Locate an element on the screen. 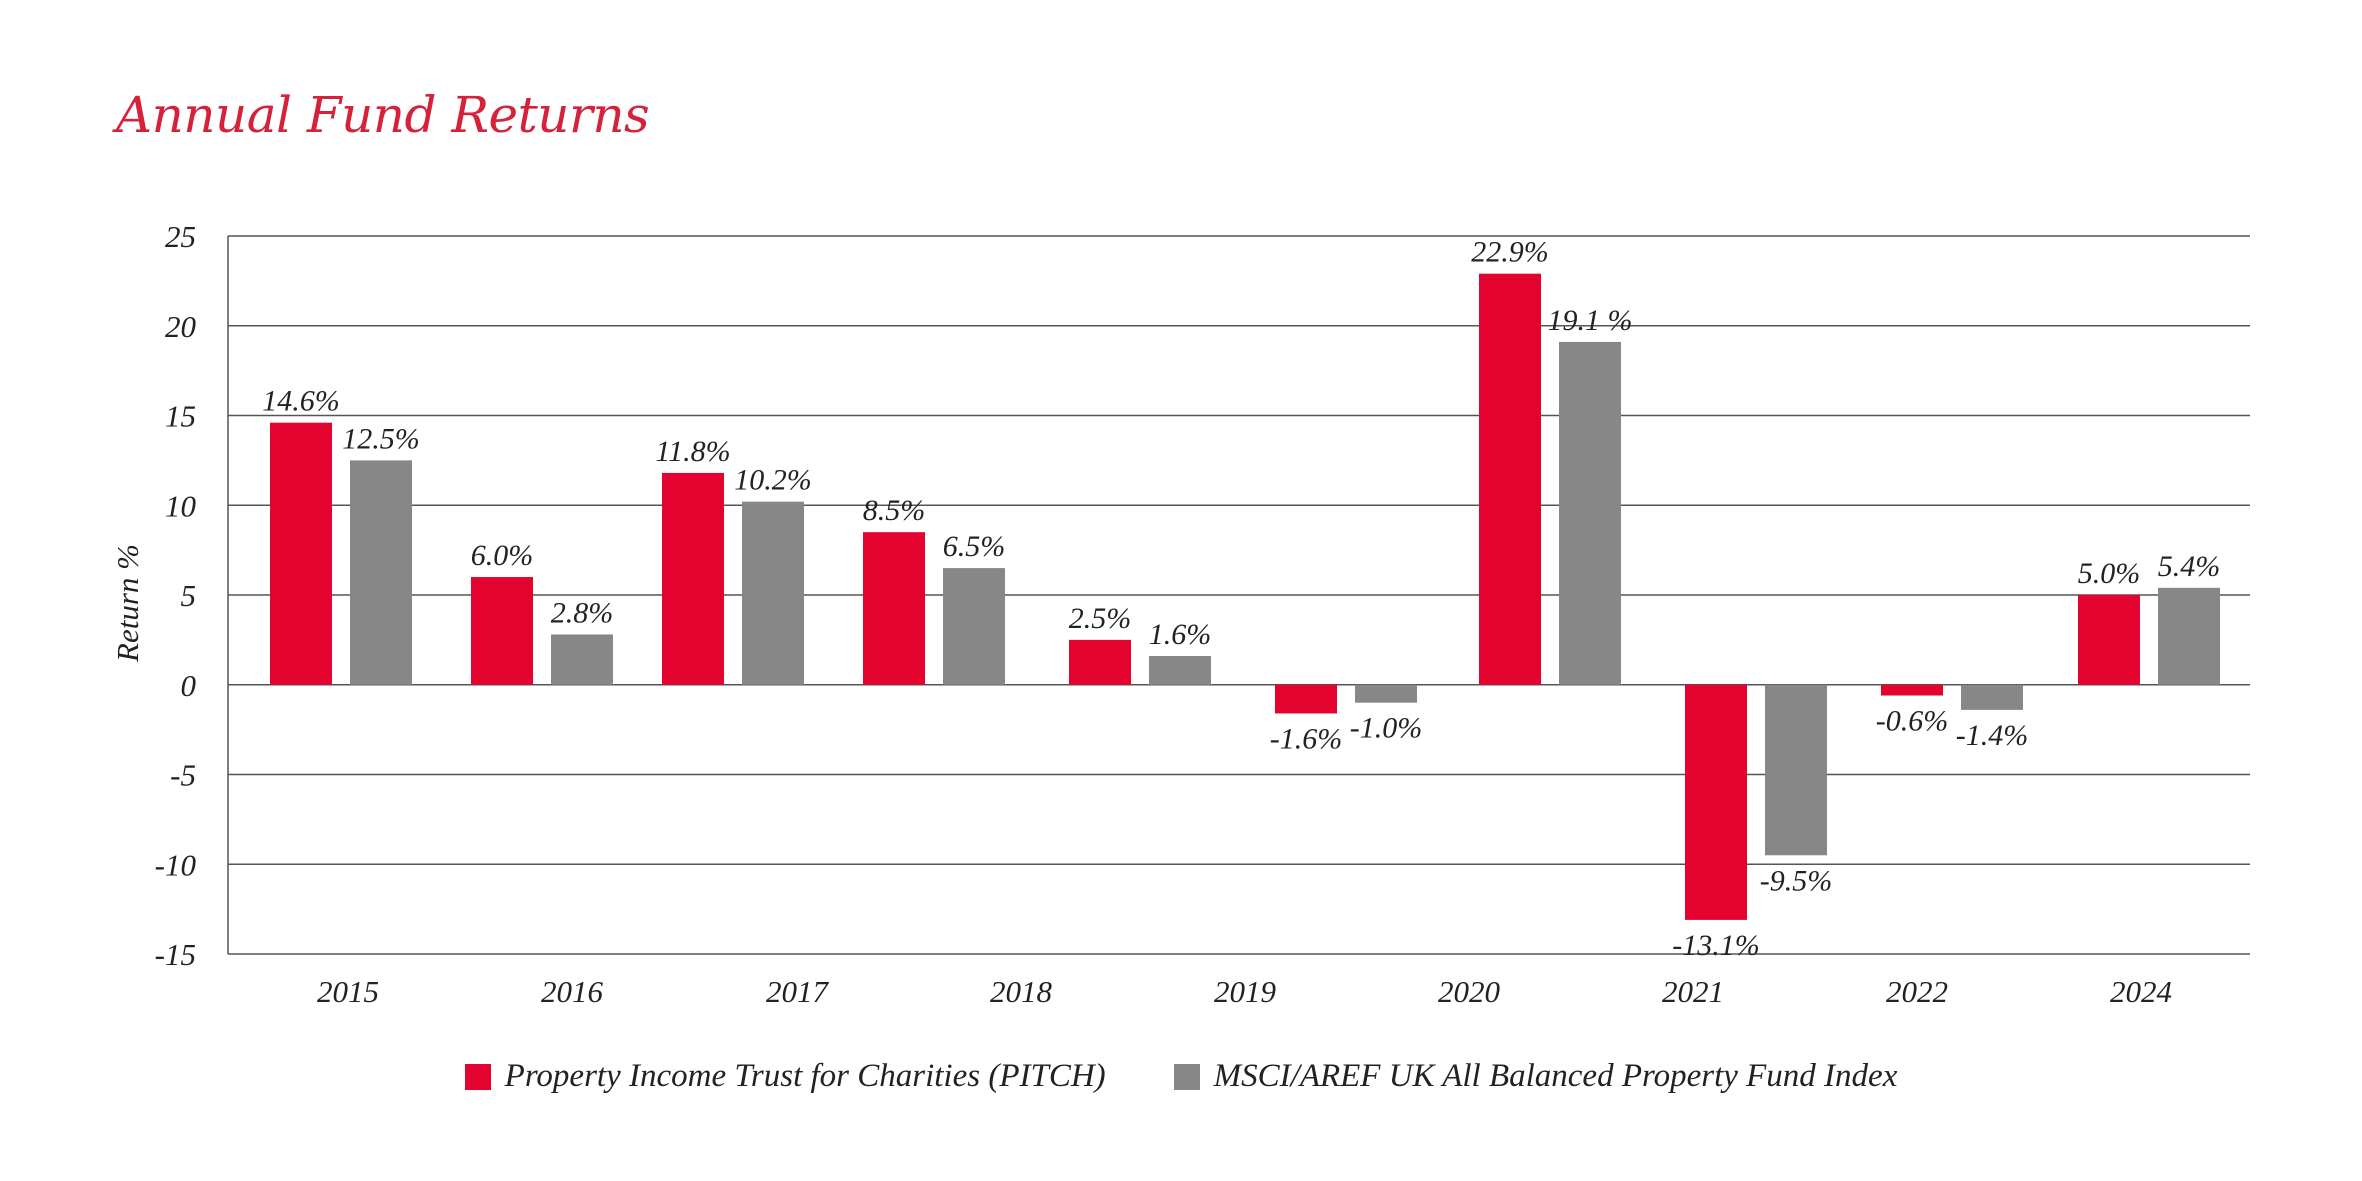 The height and width of the screenshot is (1181, 2362). y-tick-label: -5 is located at coordinates (183, 775).